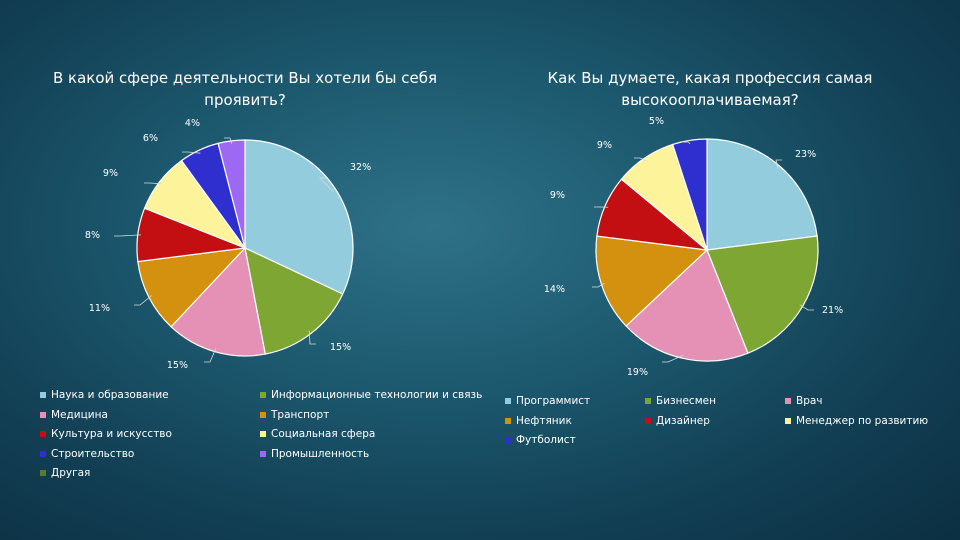 Image resolution: width=960 pixels, height=540 pixels. What do you see at coordinates (79, 414) in the screenshot?
I see `legend-label: Медицина` at bounding box center [79, 414].